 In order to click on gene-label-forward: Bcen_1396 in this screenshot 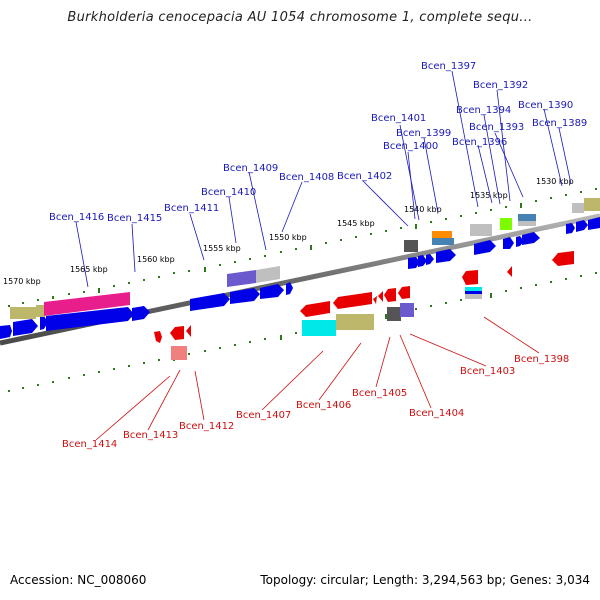, I will do `click(479, 142)`.